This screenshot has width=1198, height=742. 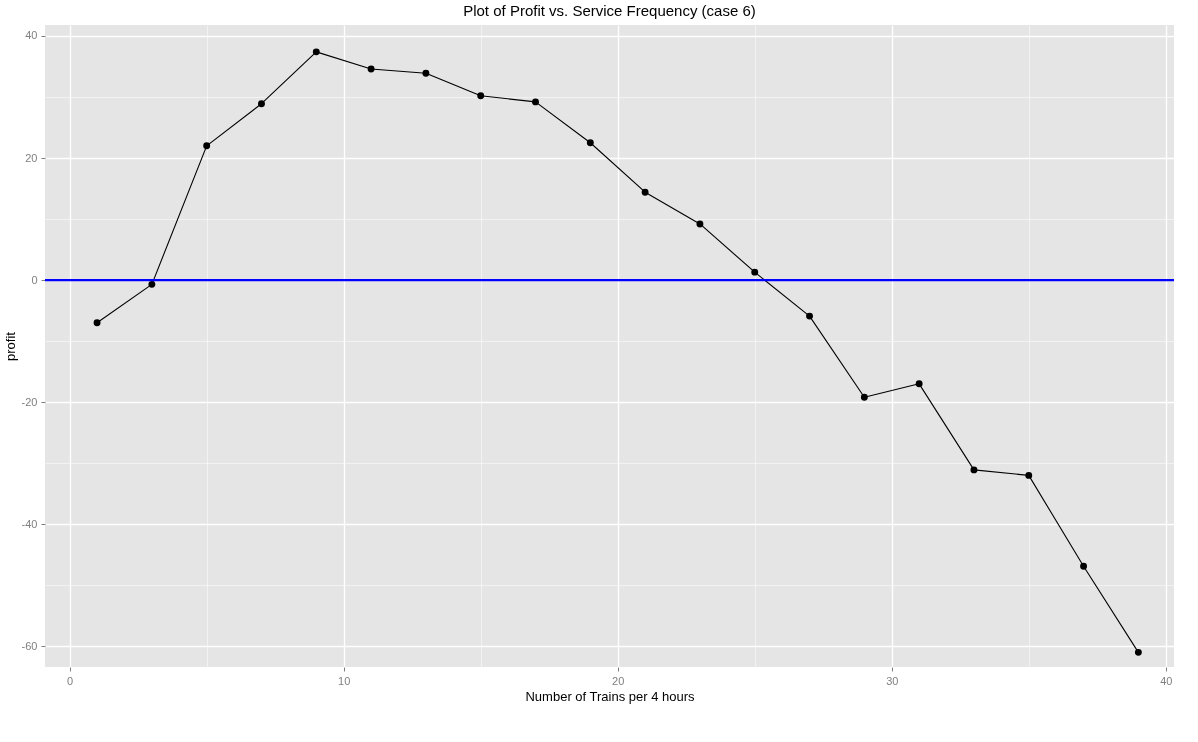 I want to click on y-axis-title: profit, so click(x=10, y=346).